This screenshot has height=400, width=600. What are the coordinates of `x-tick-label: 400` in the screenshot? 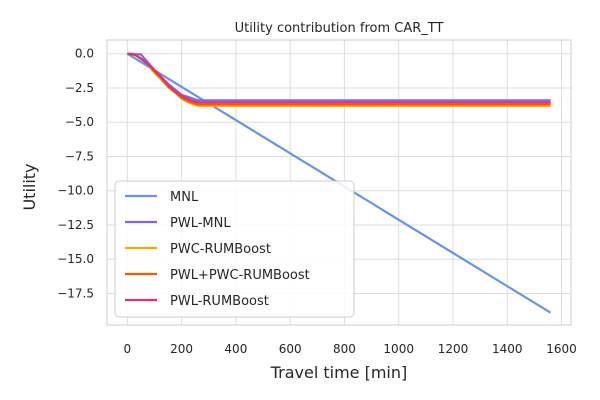 It's located at (235, 349).